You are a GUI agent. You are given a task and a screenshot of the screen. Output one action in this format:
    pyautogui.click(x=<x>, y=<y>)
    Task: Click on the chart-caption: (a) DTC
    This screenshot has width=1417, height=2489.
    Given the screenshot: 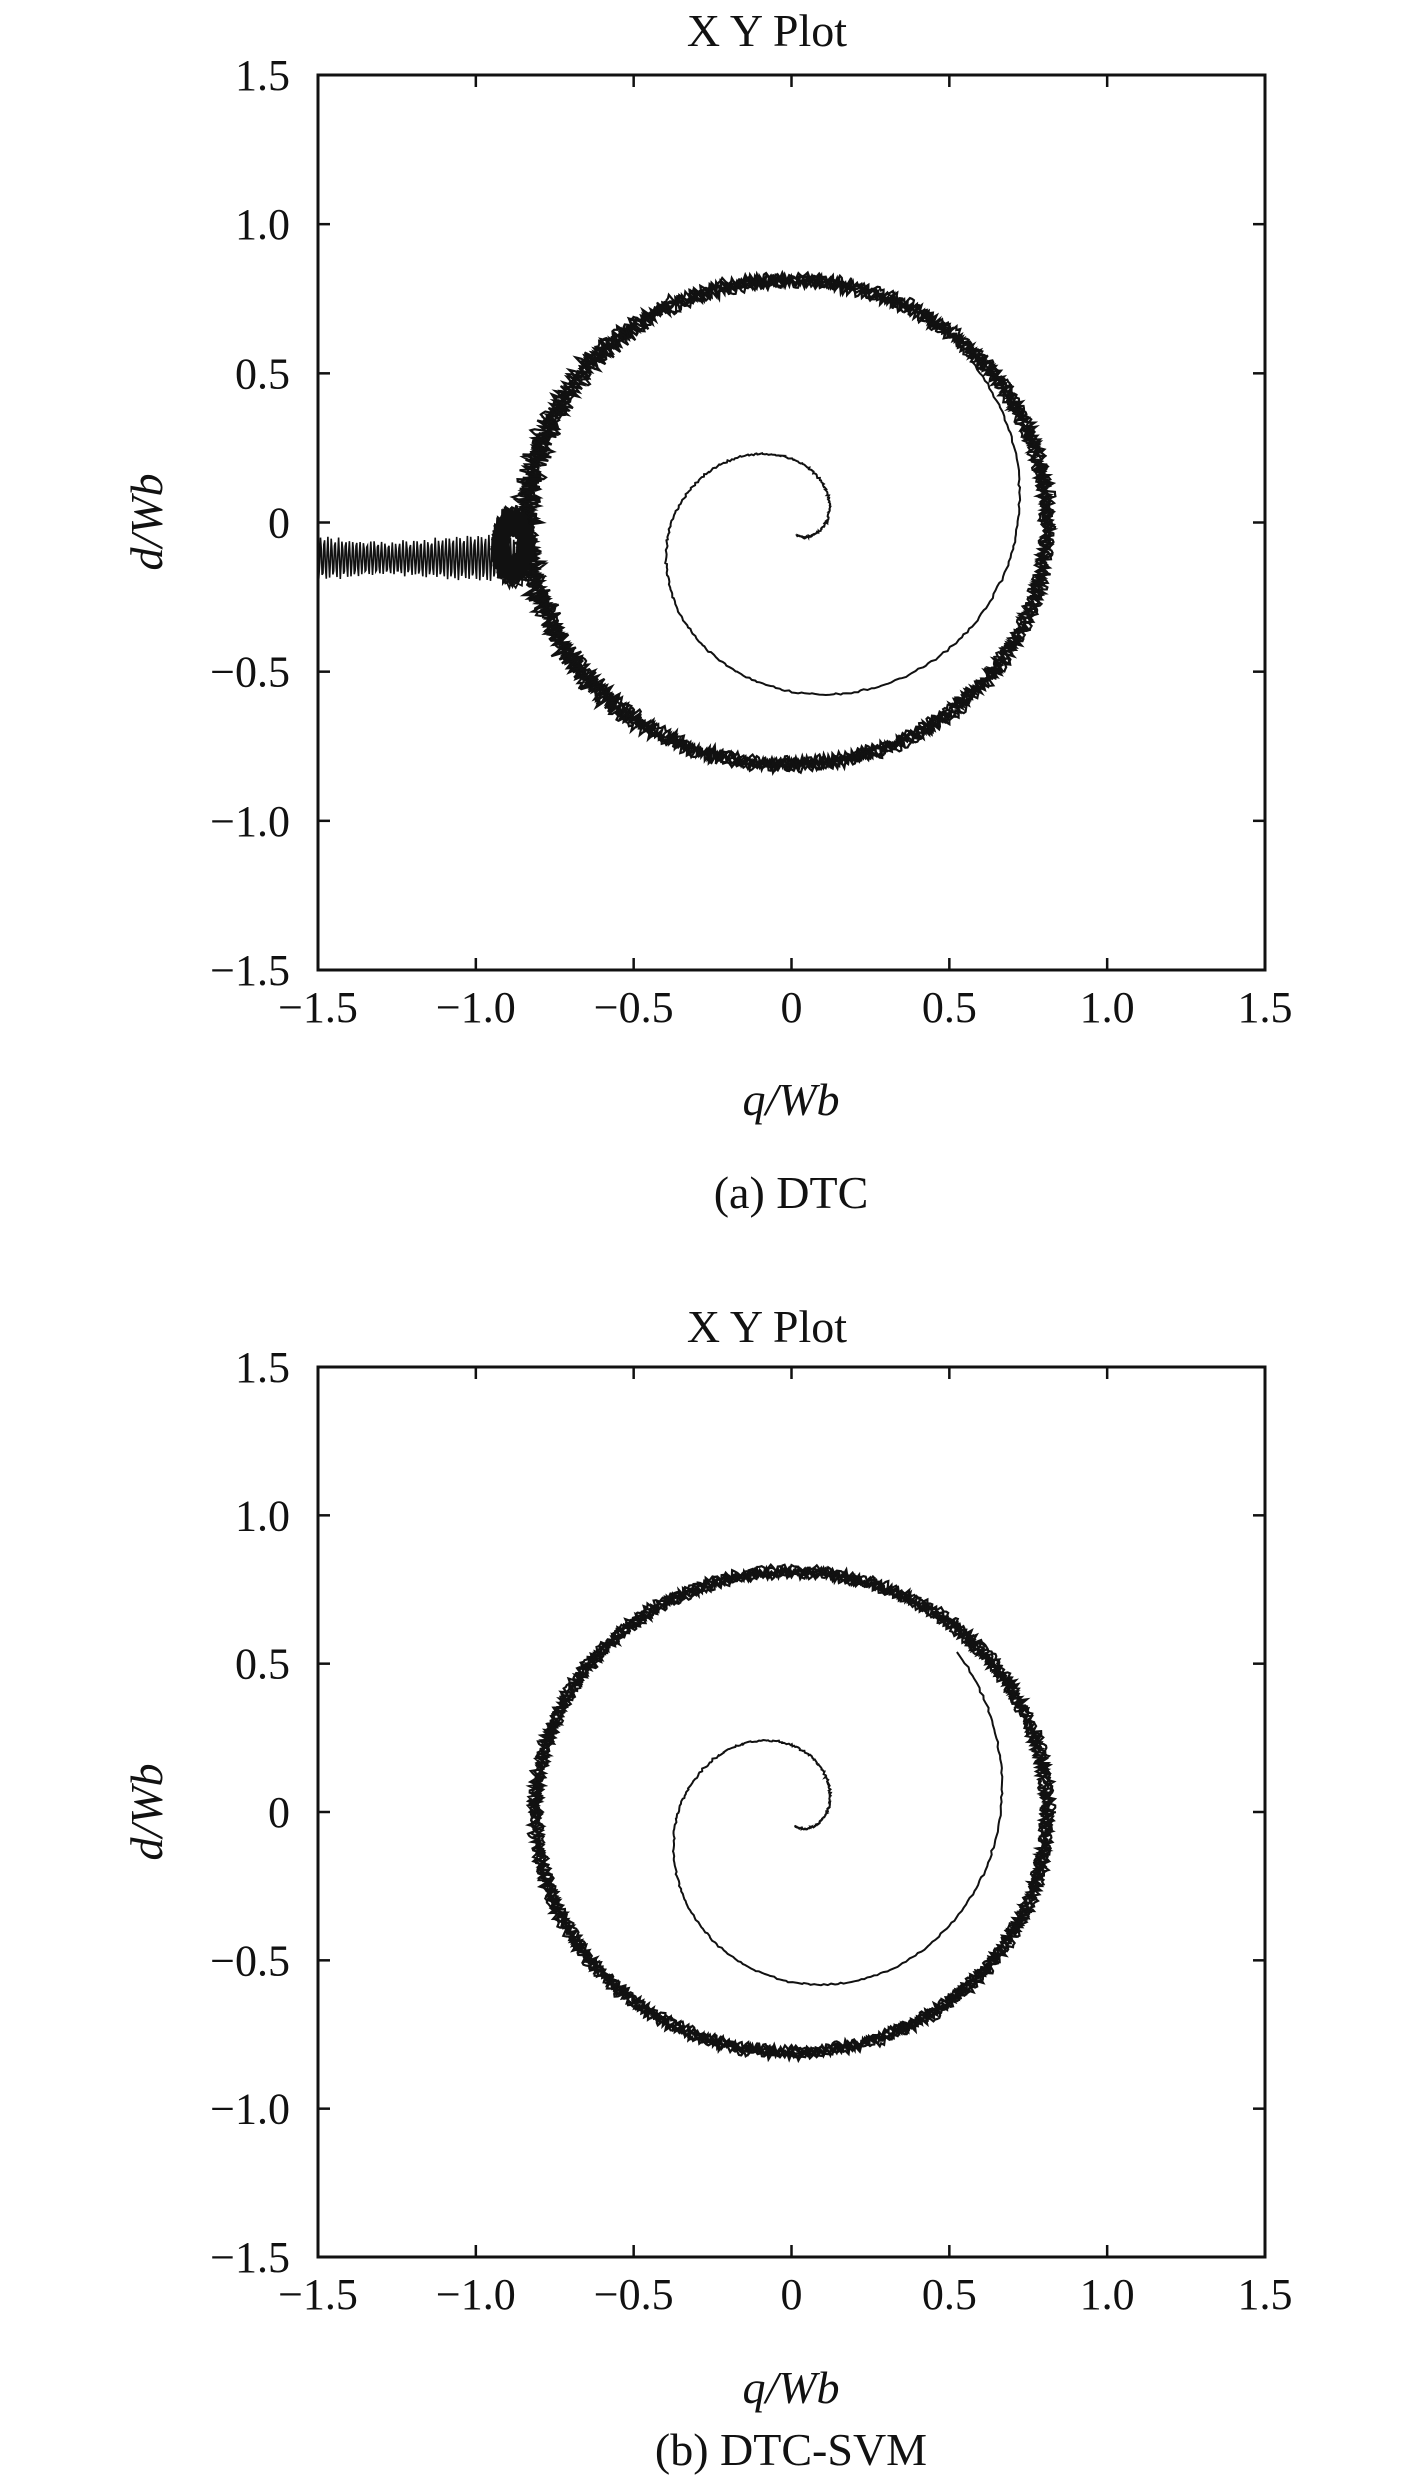 What is the action you would take?
    pyautogui.click(x=791, y=1192)
    